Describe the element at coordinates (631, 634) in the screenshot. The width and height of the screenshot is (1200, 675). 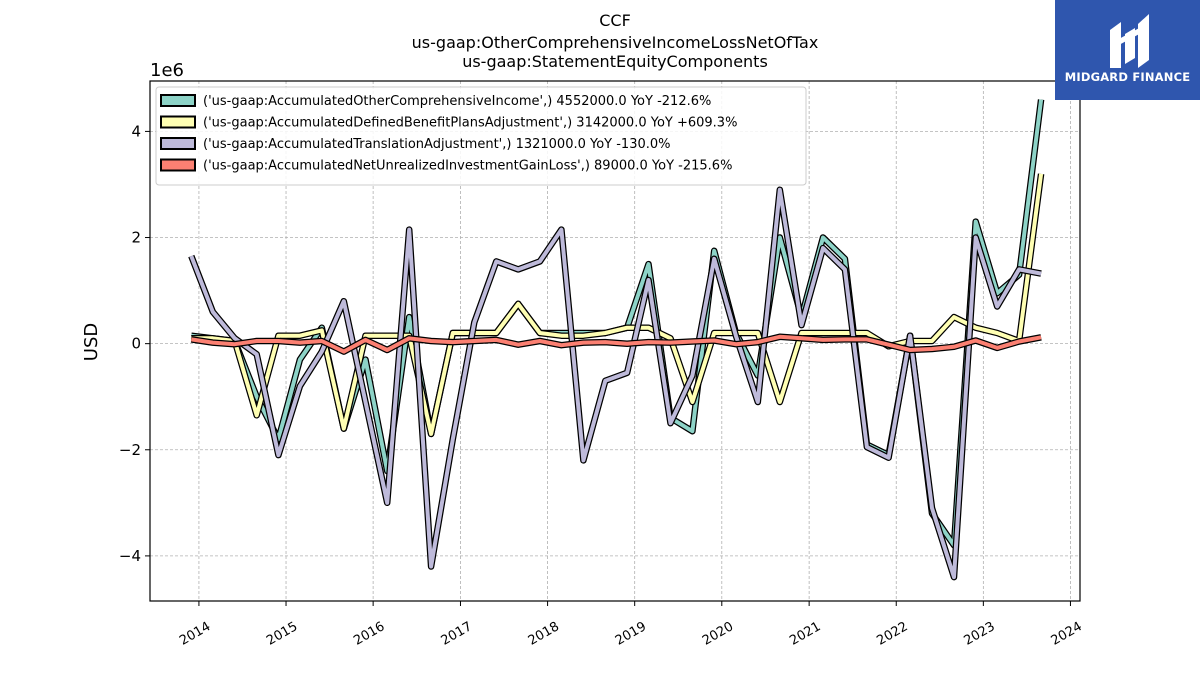
I see `x-tick-label: 2019` at that location.